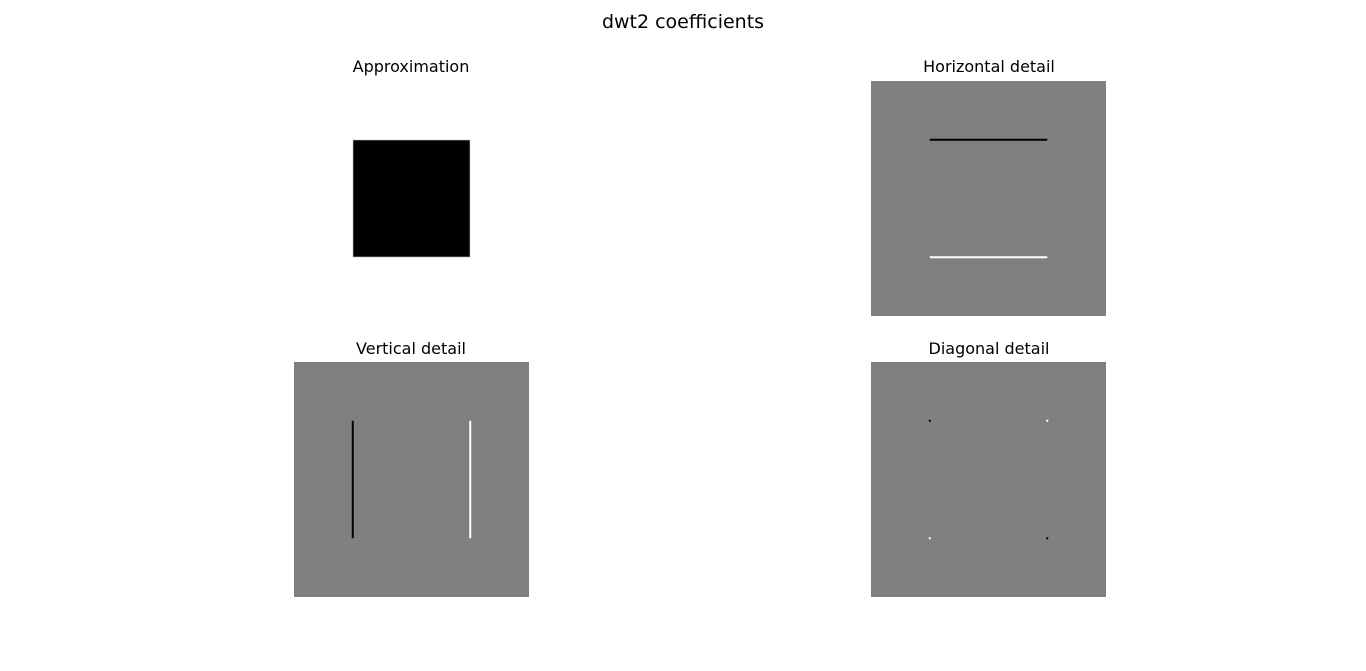  I want to click on square-feature, so click(411, 198).